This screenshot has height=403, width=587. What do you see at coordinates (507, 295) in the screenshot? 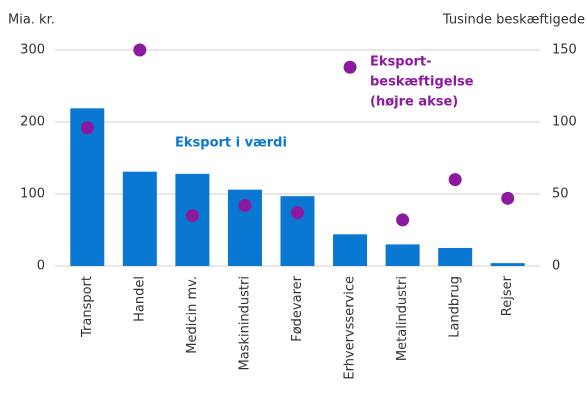
I see `x-tick-label: Rejser` at bounding box center [507, 295].